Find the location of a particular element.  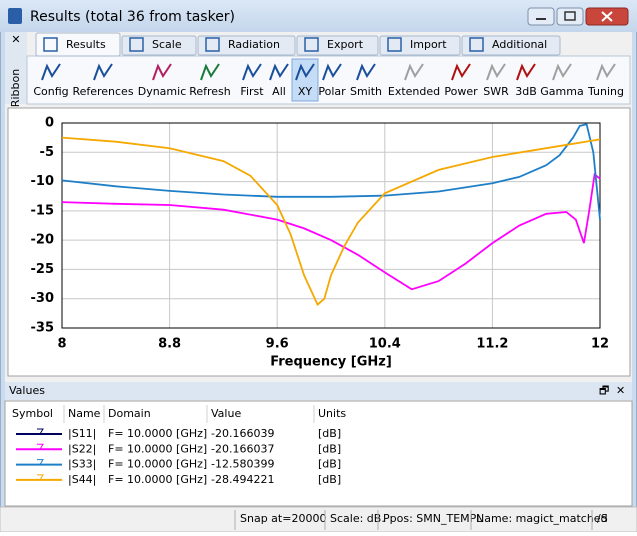

ribbon-side is located at coordinates (16, 68).